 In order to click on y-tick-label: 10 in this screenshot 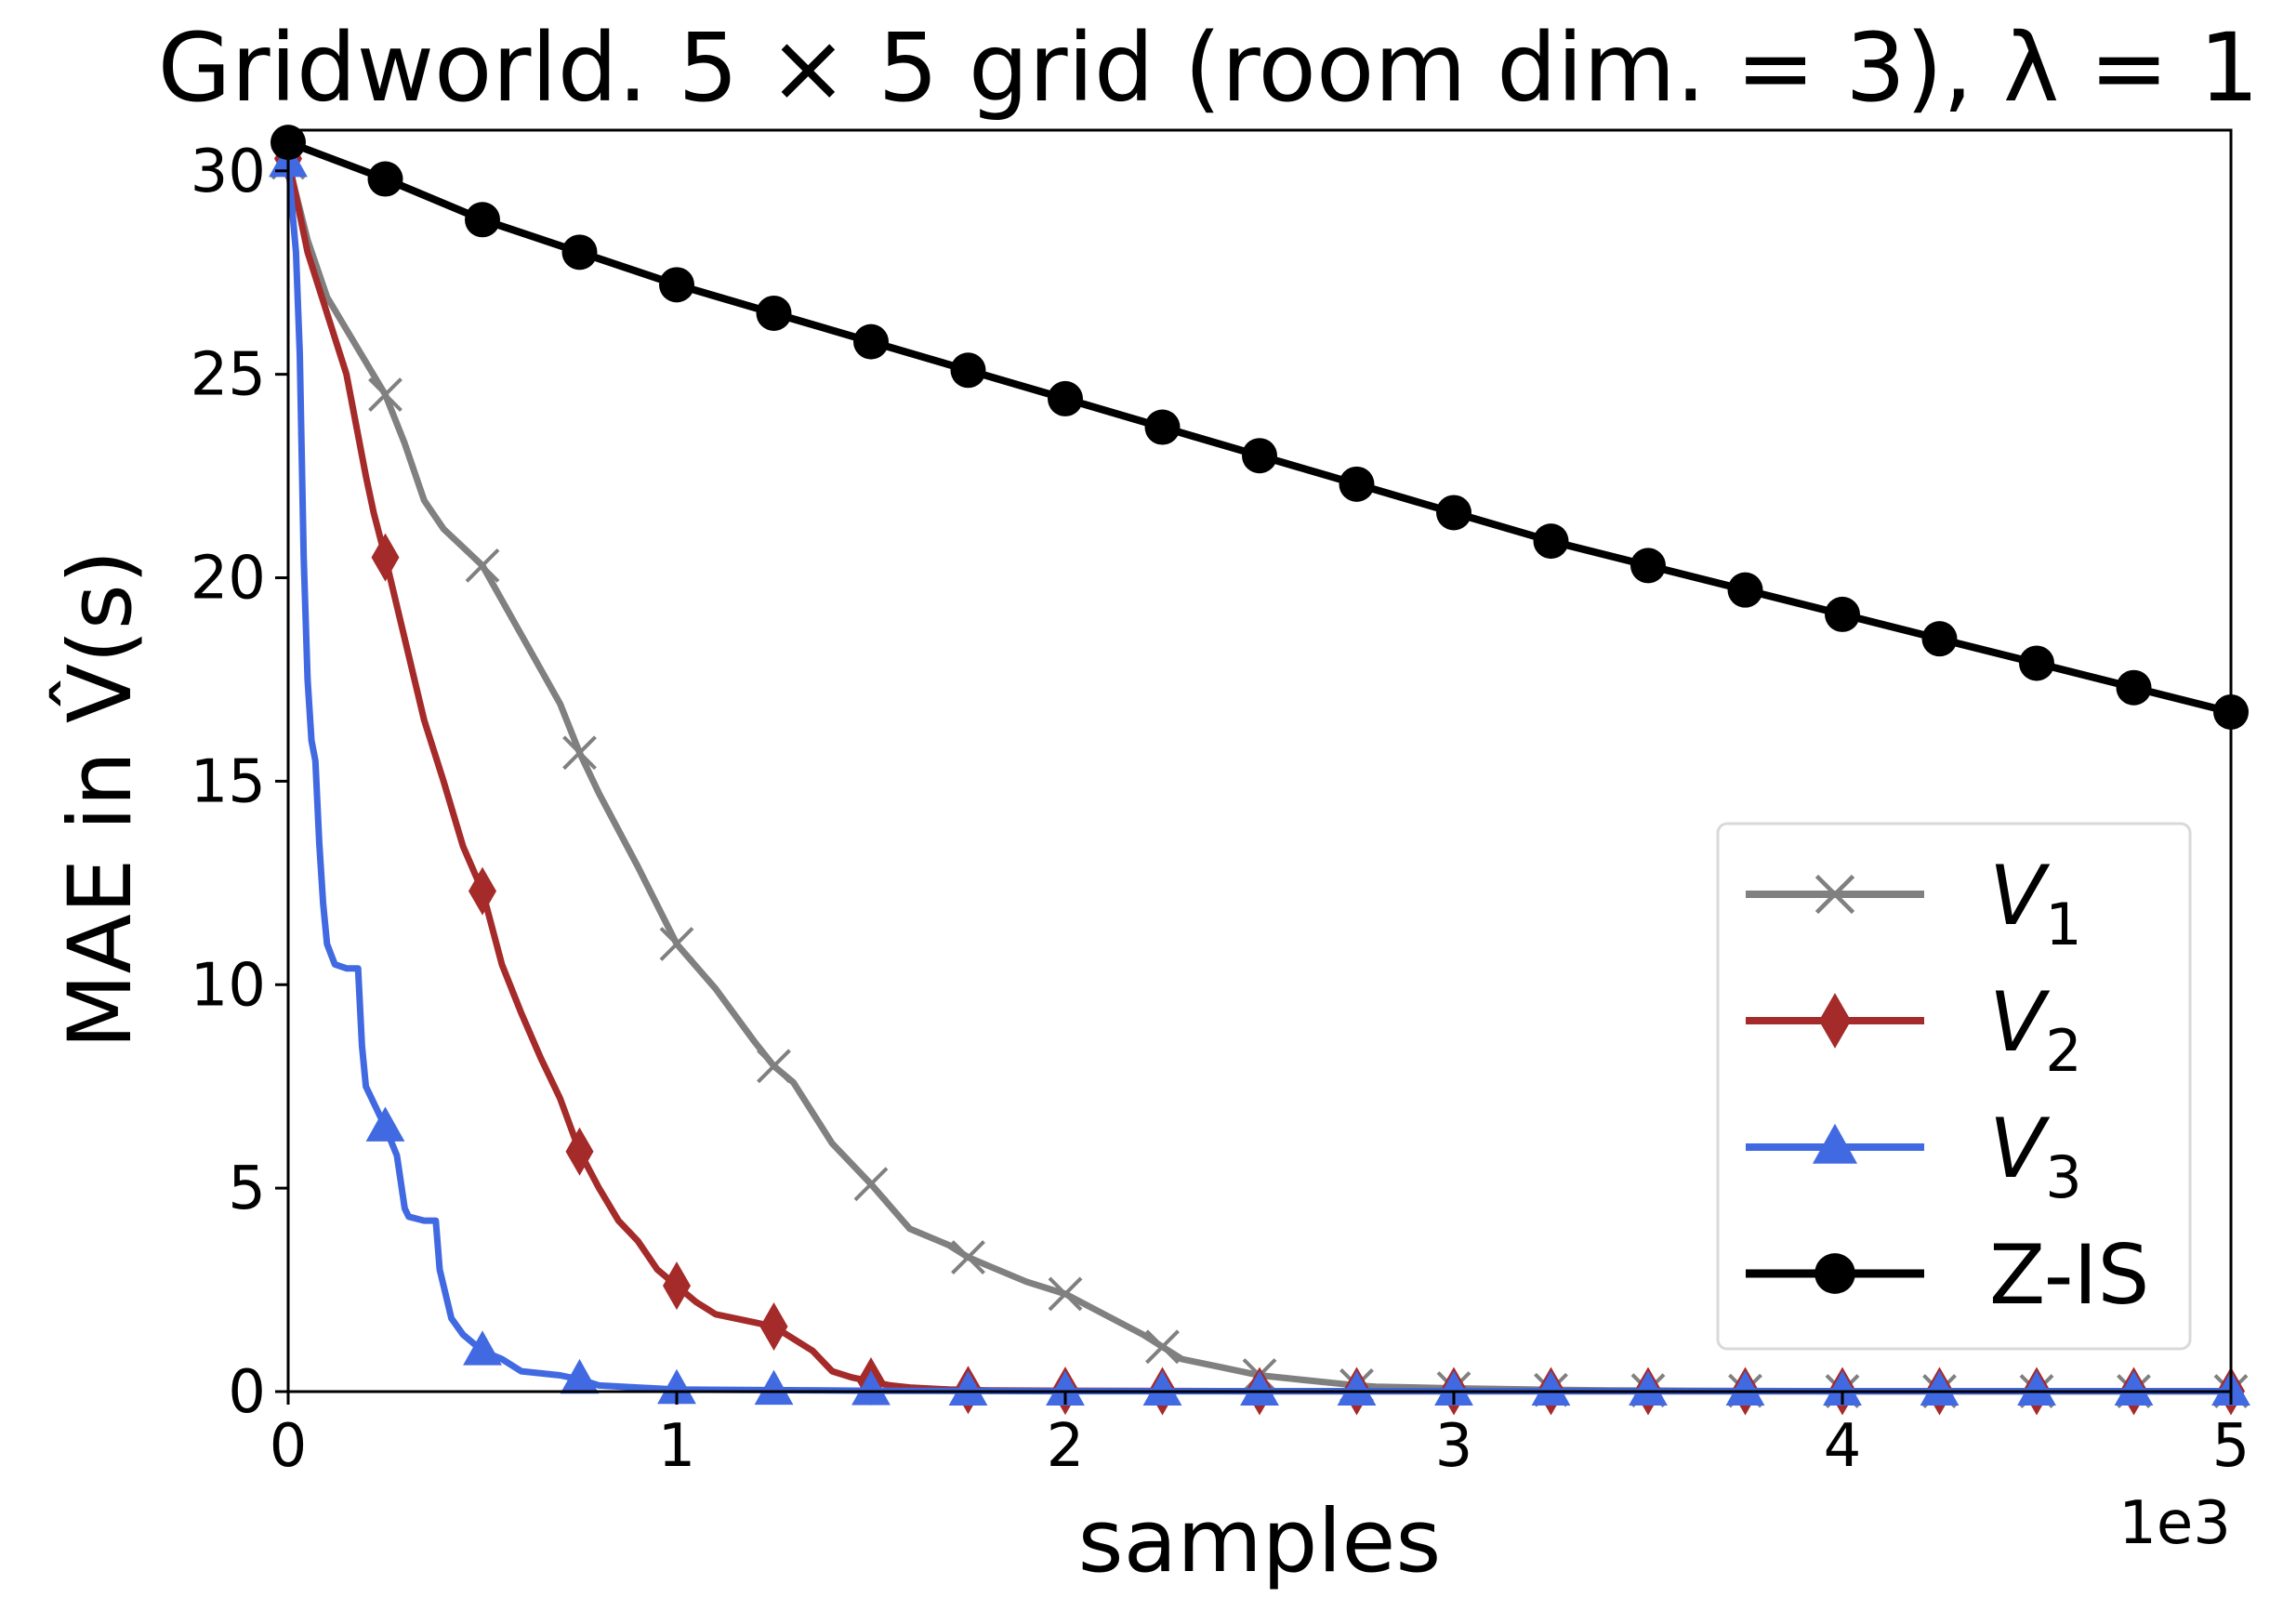, I will do `click(229, 986)`.